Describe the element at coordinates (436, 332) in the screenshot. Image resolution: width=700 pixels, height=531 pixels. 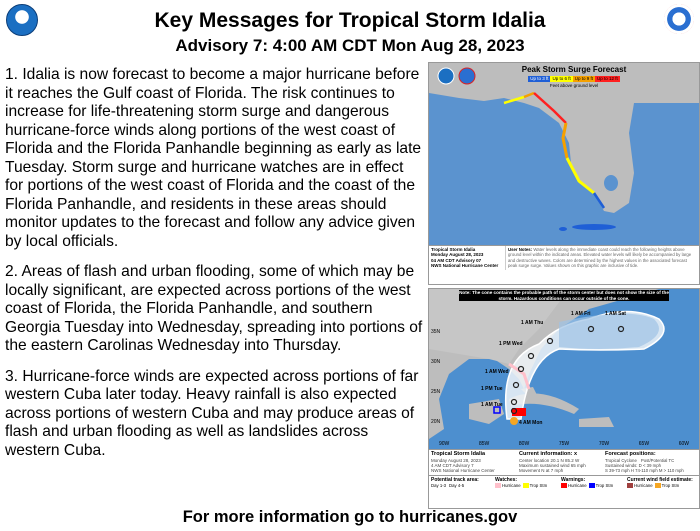
I see `lat-label: 35N` at that location.